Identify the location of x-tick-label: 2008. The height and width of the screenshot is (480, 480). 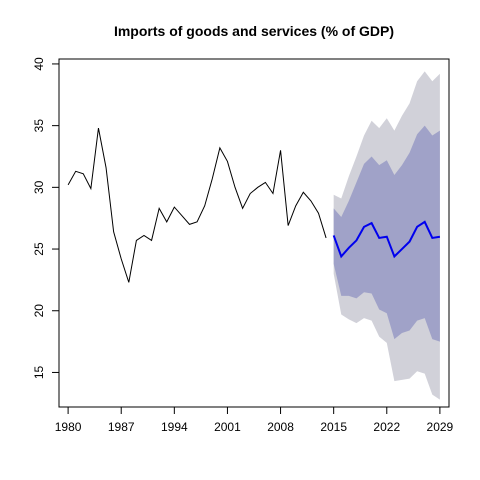
(280, 427).